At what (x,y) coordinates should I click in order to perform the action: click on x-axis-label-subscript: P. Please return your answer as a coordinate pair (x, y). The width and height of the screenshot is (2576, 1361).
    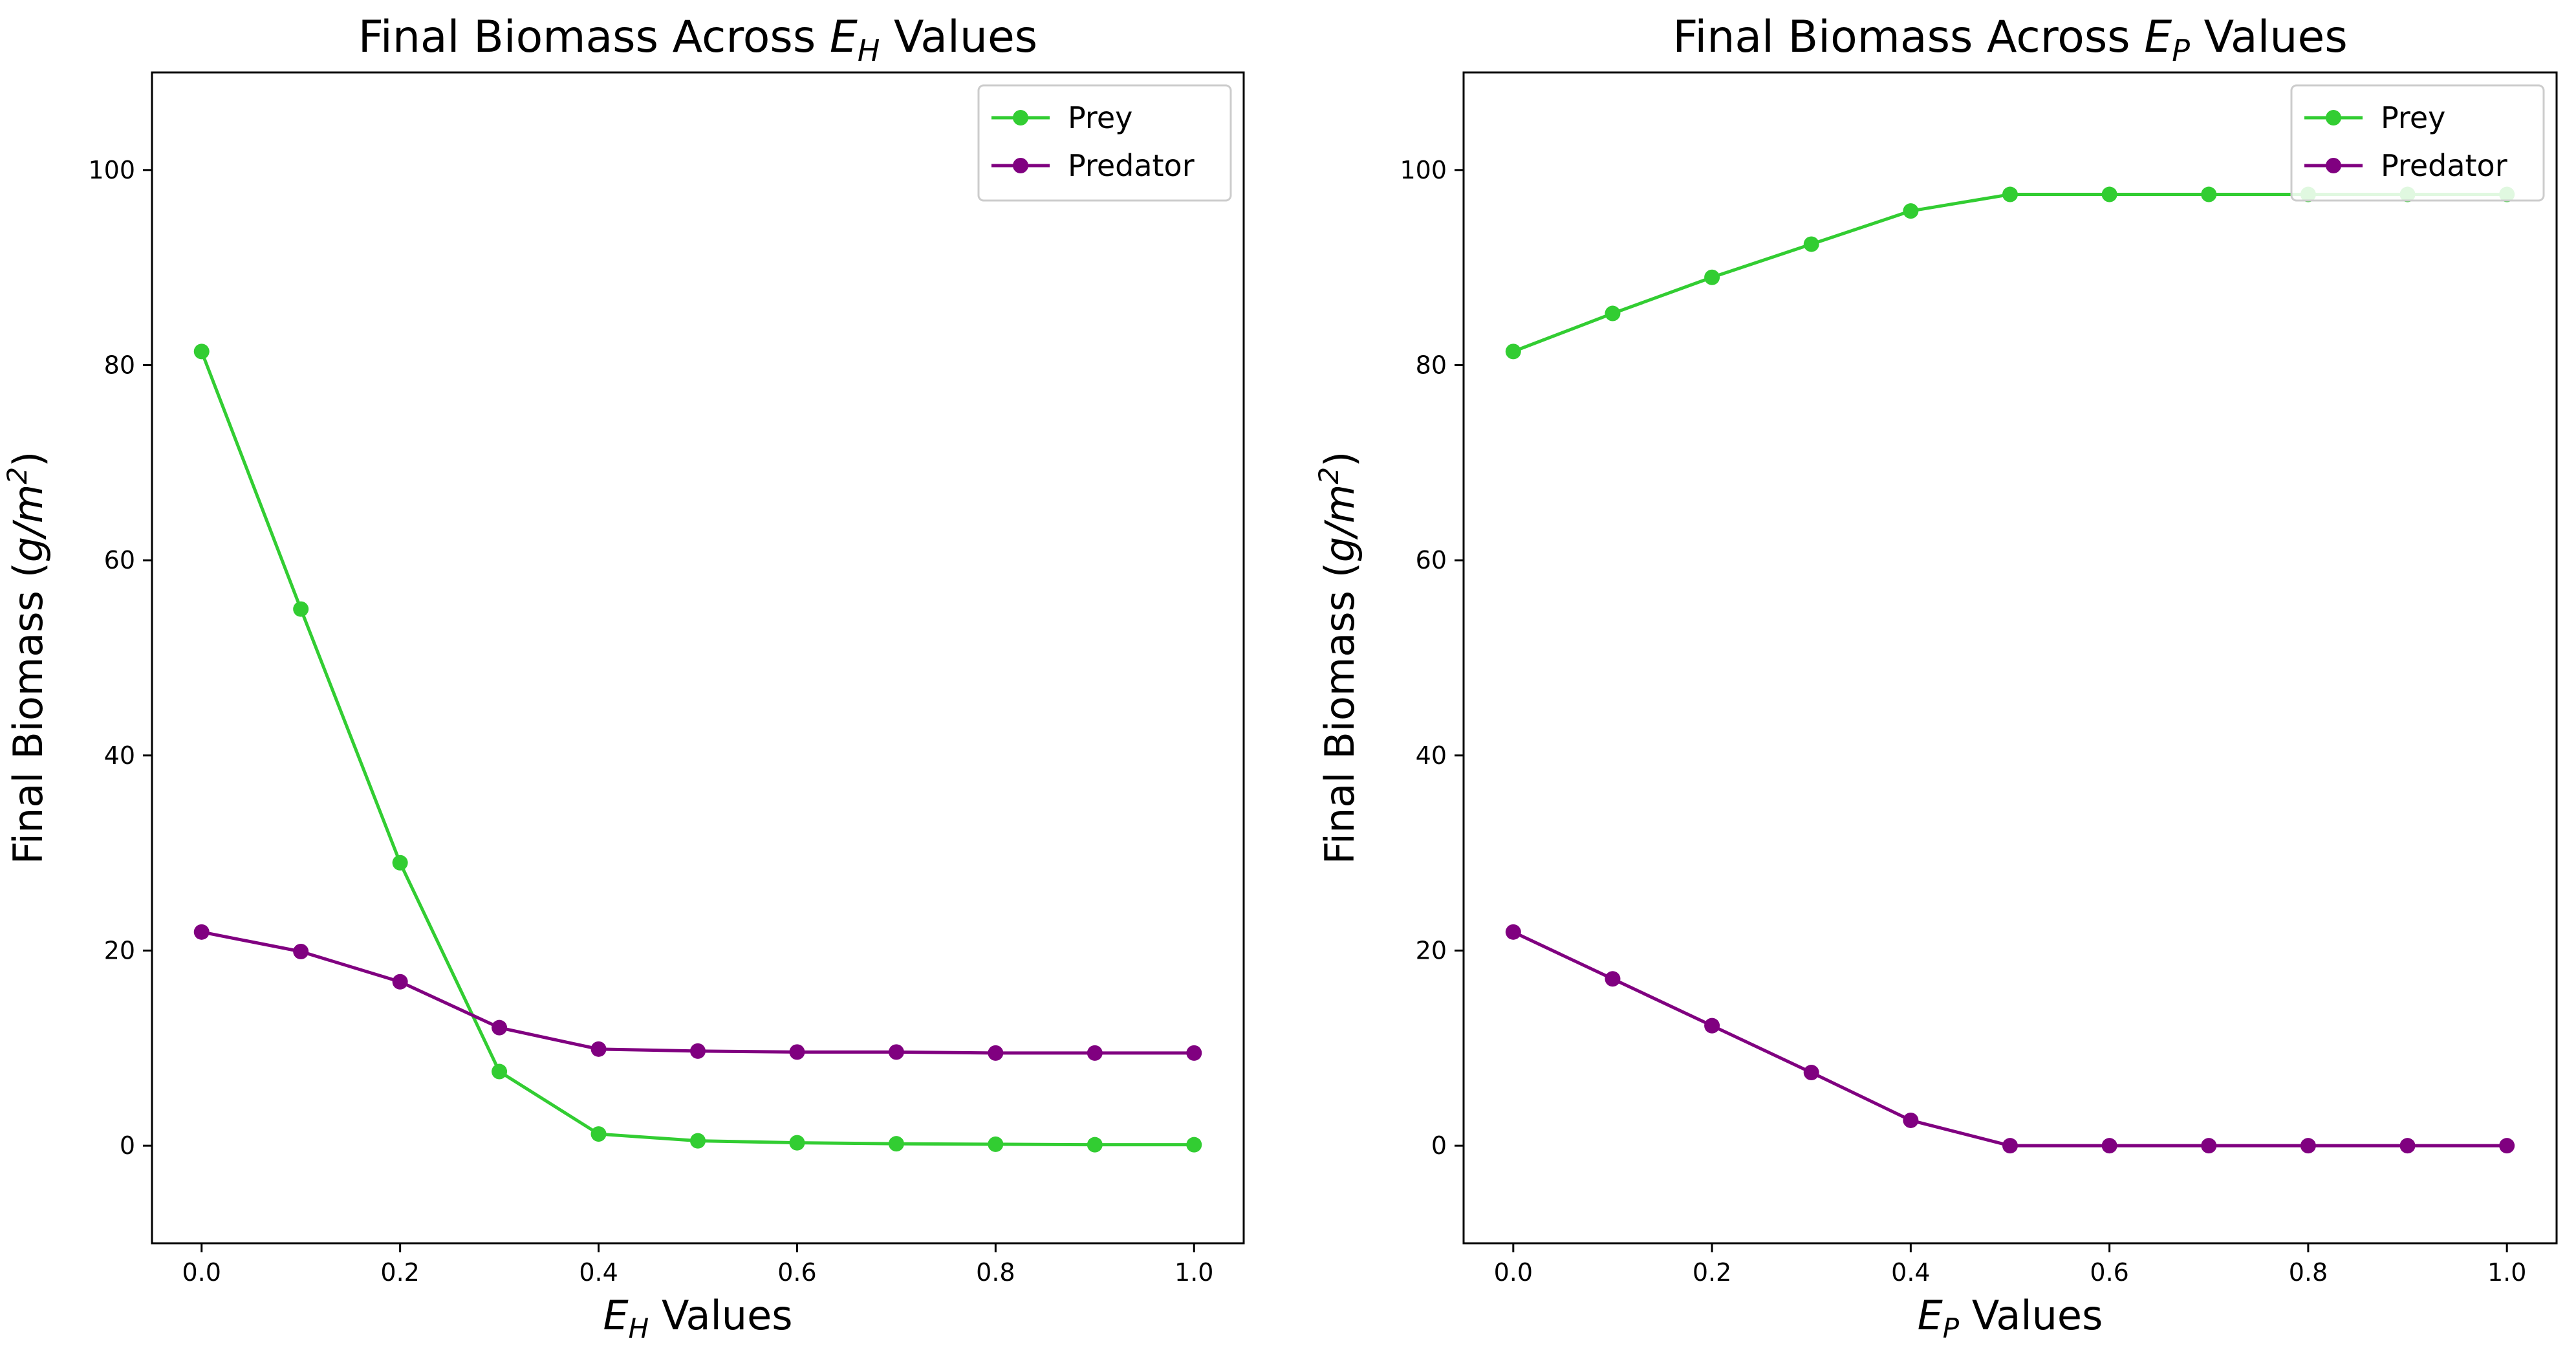
    Looking at the image, I should click on (1951, 1328).